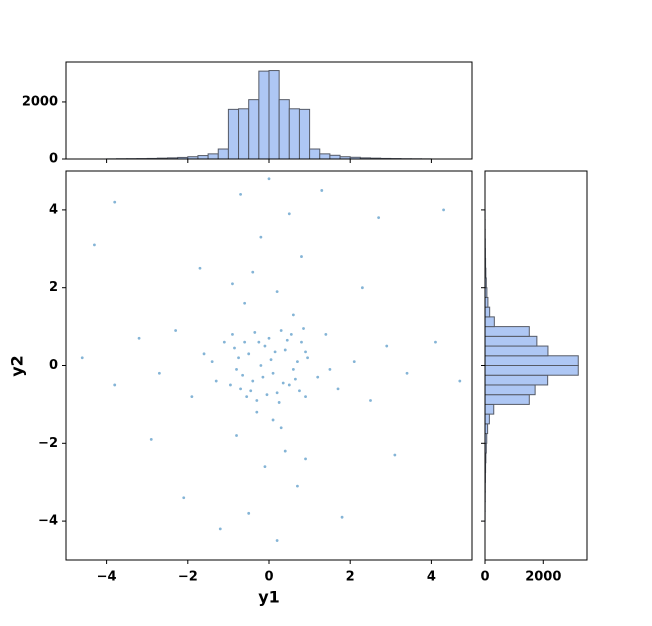 This screenshot has height=626, width=652. I want to click on x-tick-label: −2, so click(188, 577).